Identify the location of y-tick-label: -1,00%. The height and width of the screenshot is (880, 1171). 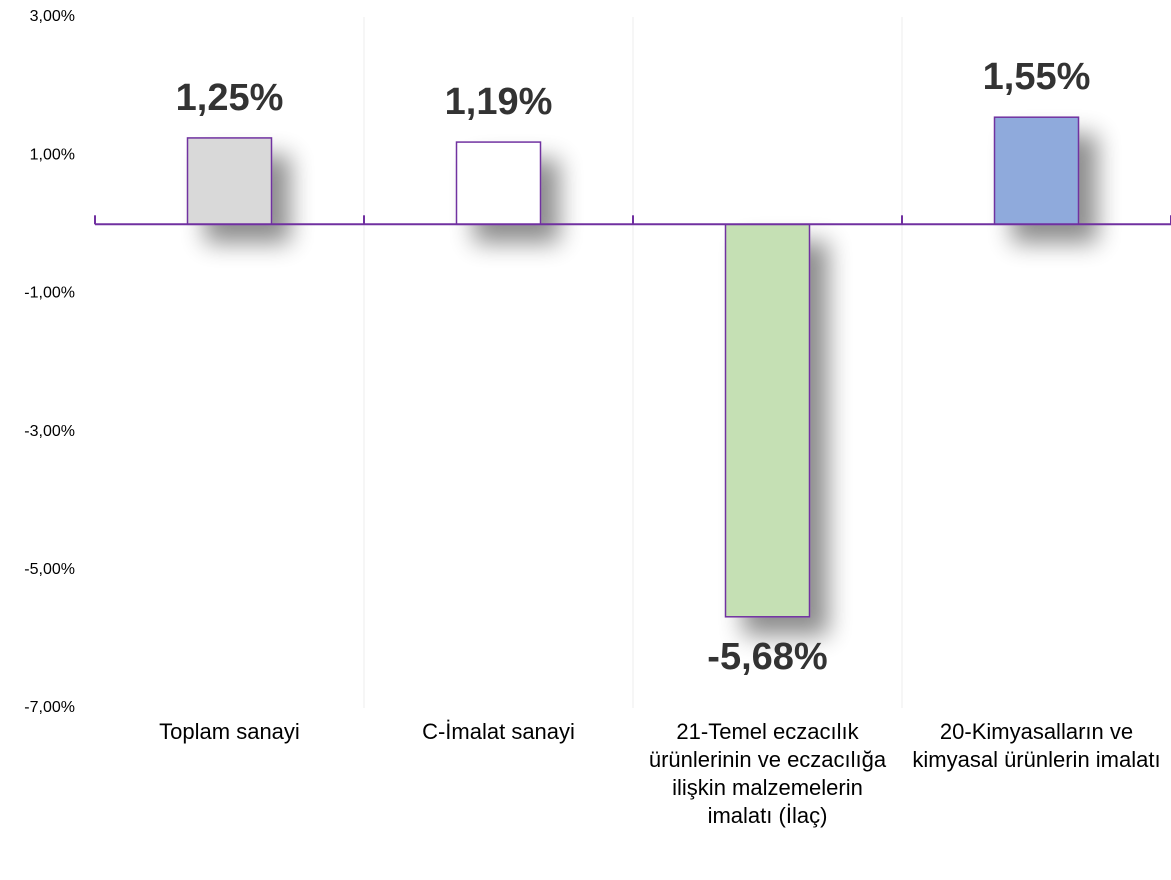
(49, 293).